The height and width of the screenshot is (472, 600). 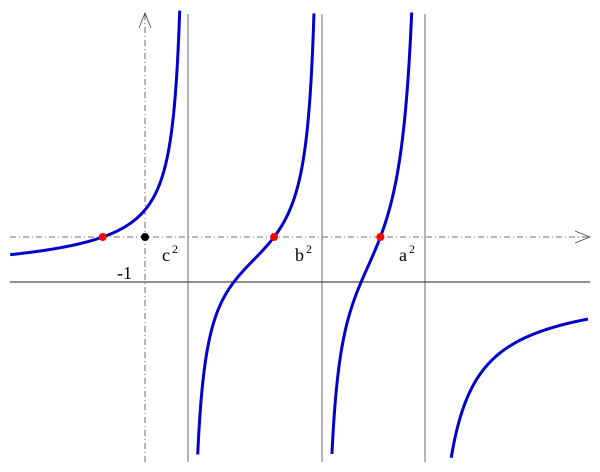 What do you see at coordinates (412, 249) in the screenshot?
I see `label-a-exp: 2` at bounding box center [412, 249].